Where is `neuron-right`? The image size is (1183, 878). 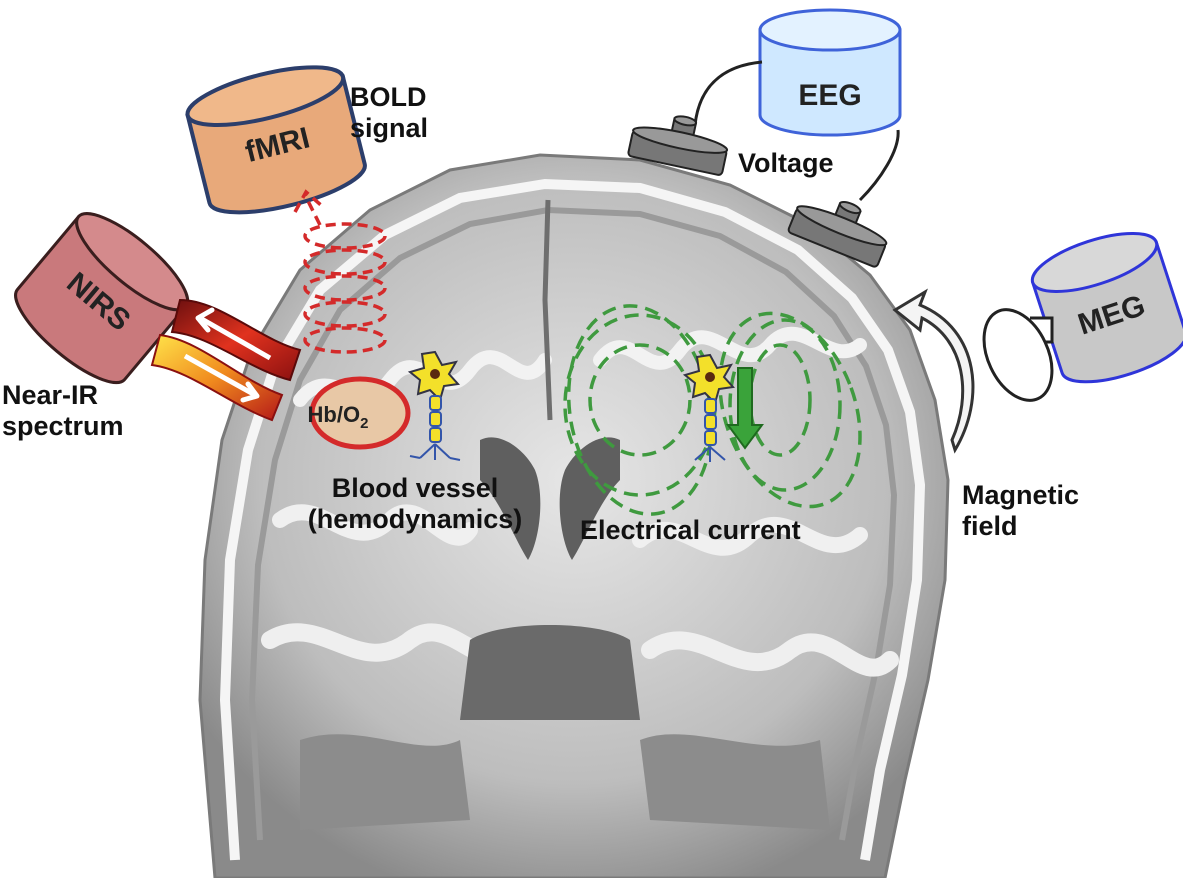
neuron-right is located at coordinates (708, 407).